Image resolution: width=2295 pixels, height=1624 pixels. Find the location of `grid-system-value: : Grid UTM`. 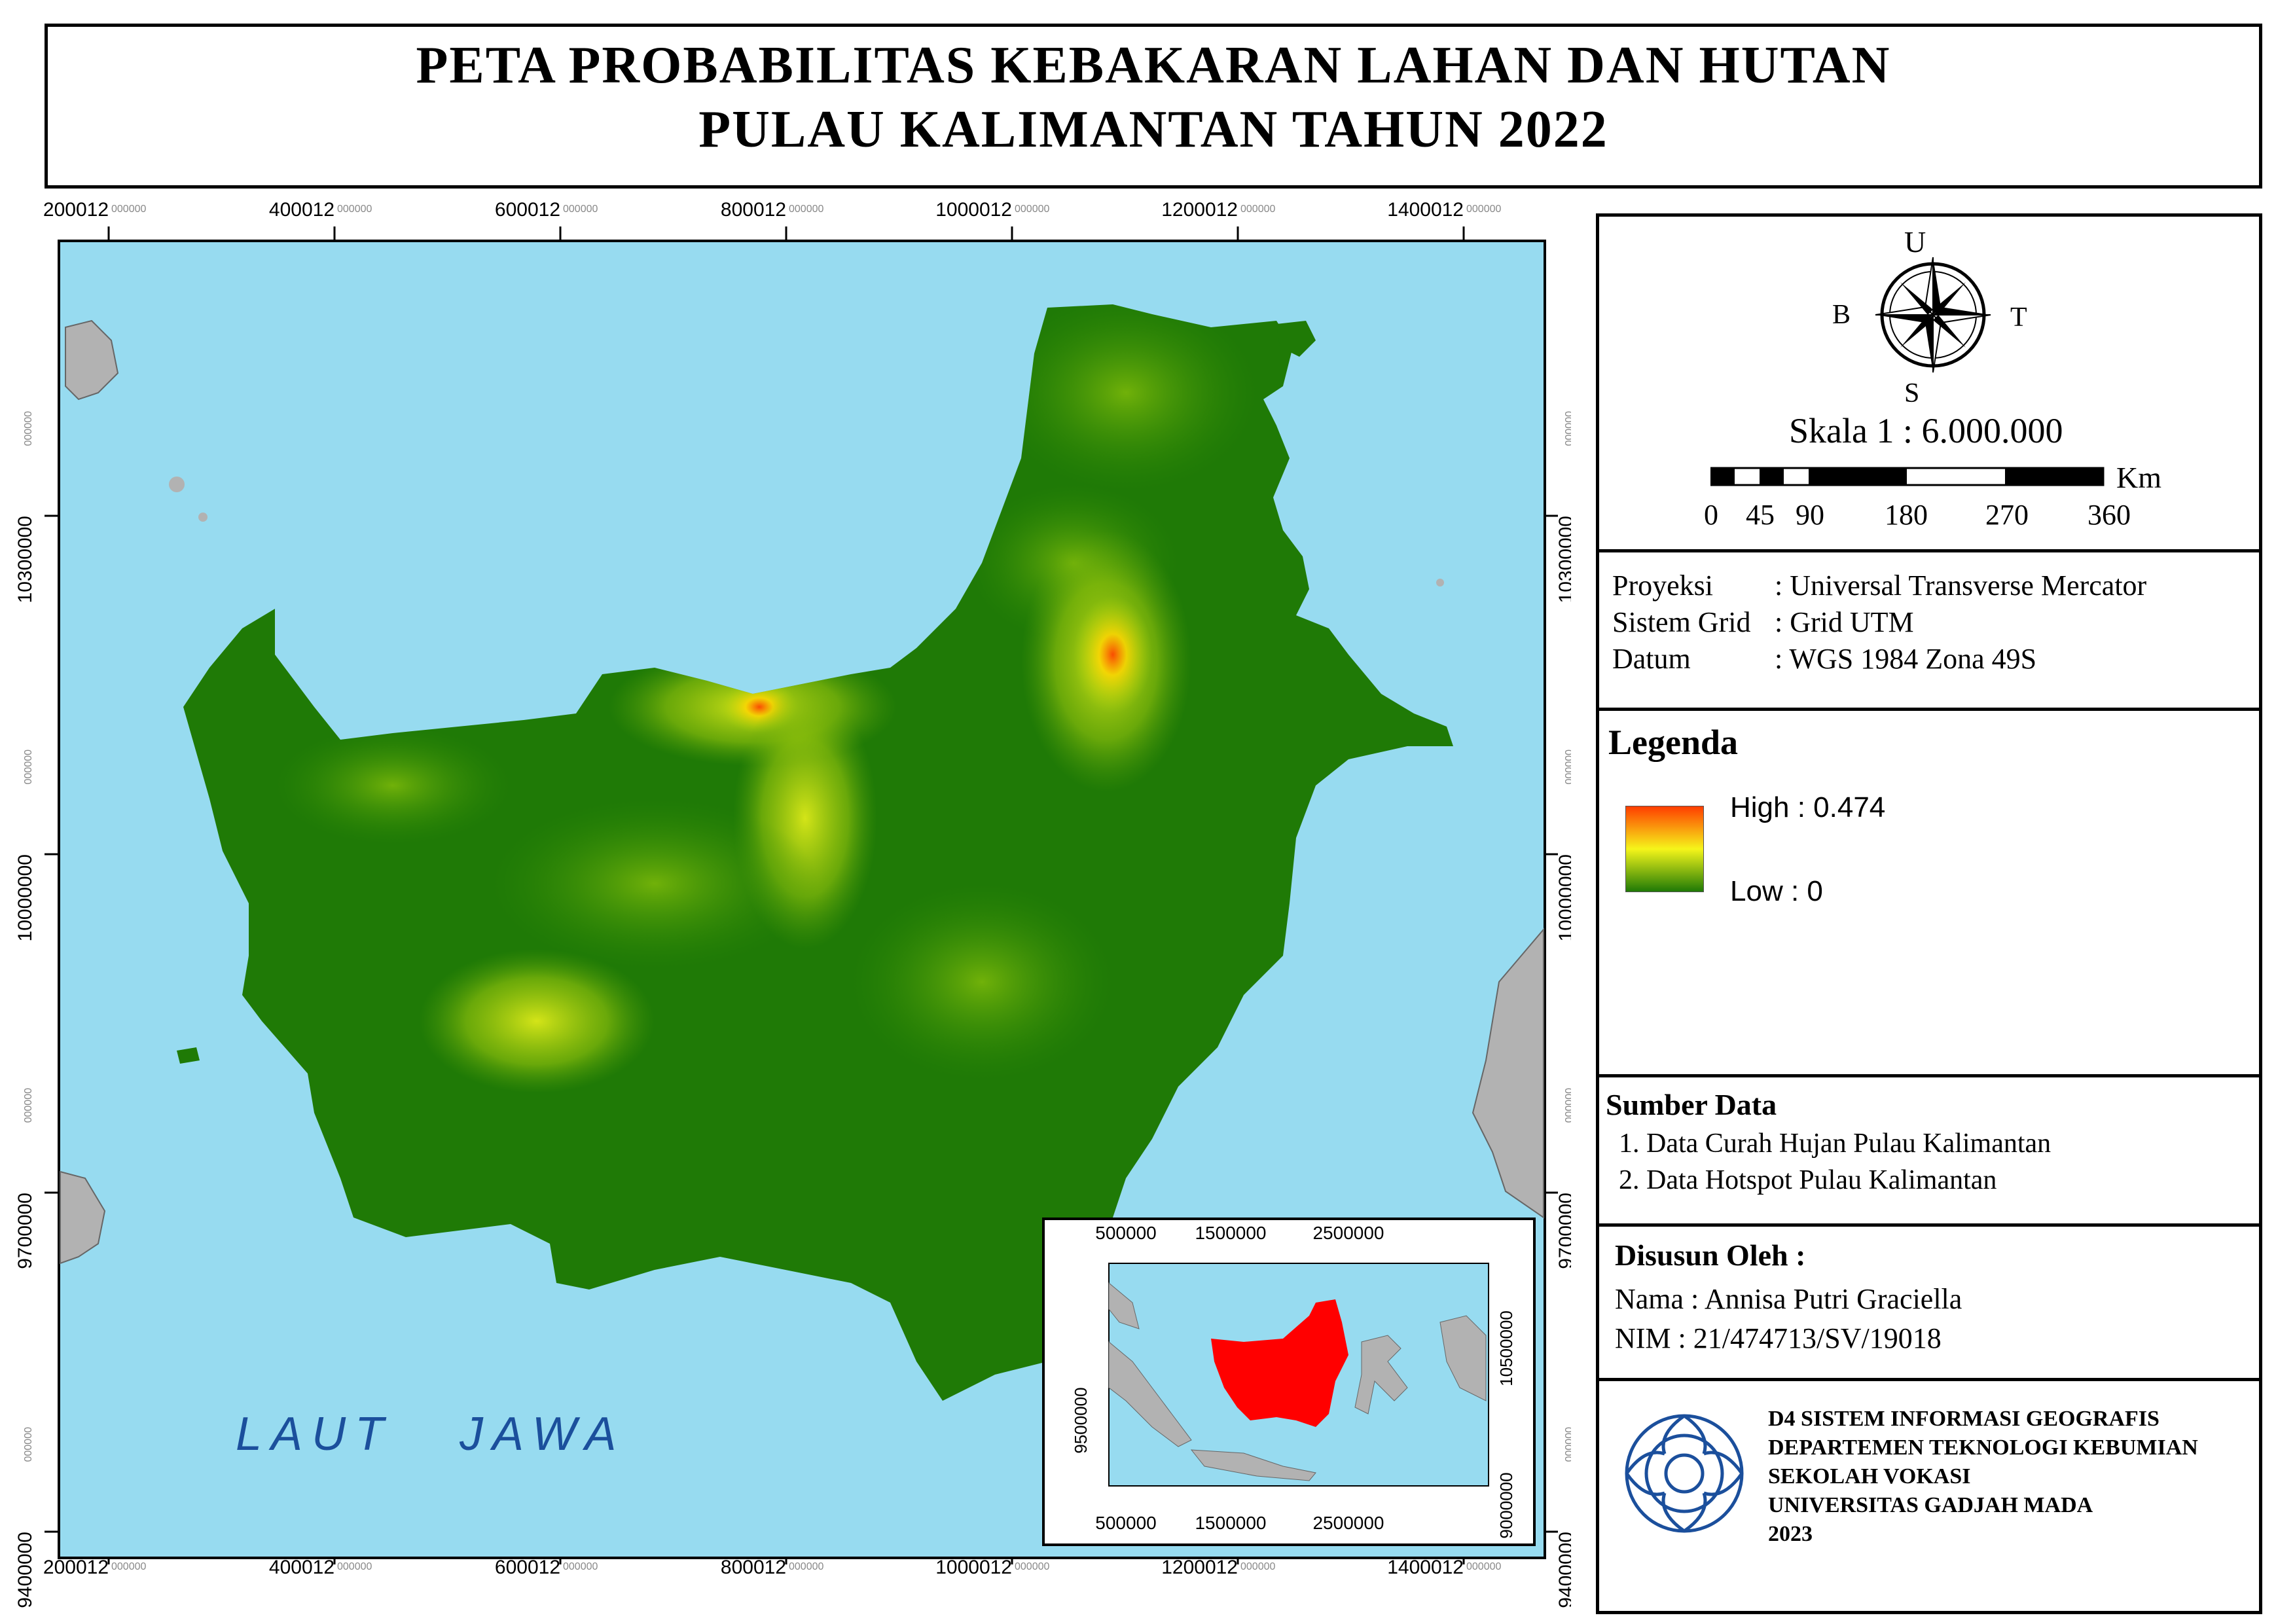

grid-system-value: : Grid UTM is located at coordinates (1844, 622).